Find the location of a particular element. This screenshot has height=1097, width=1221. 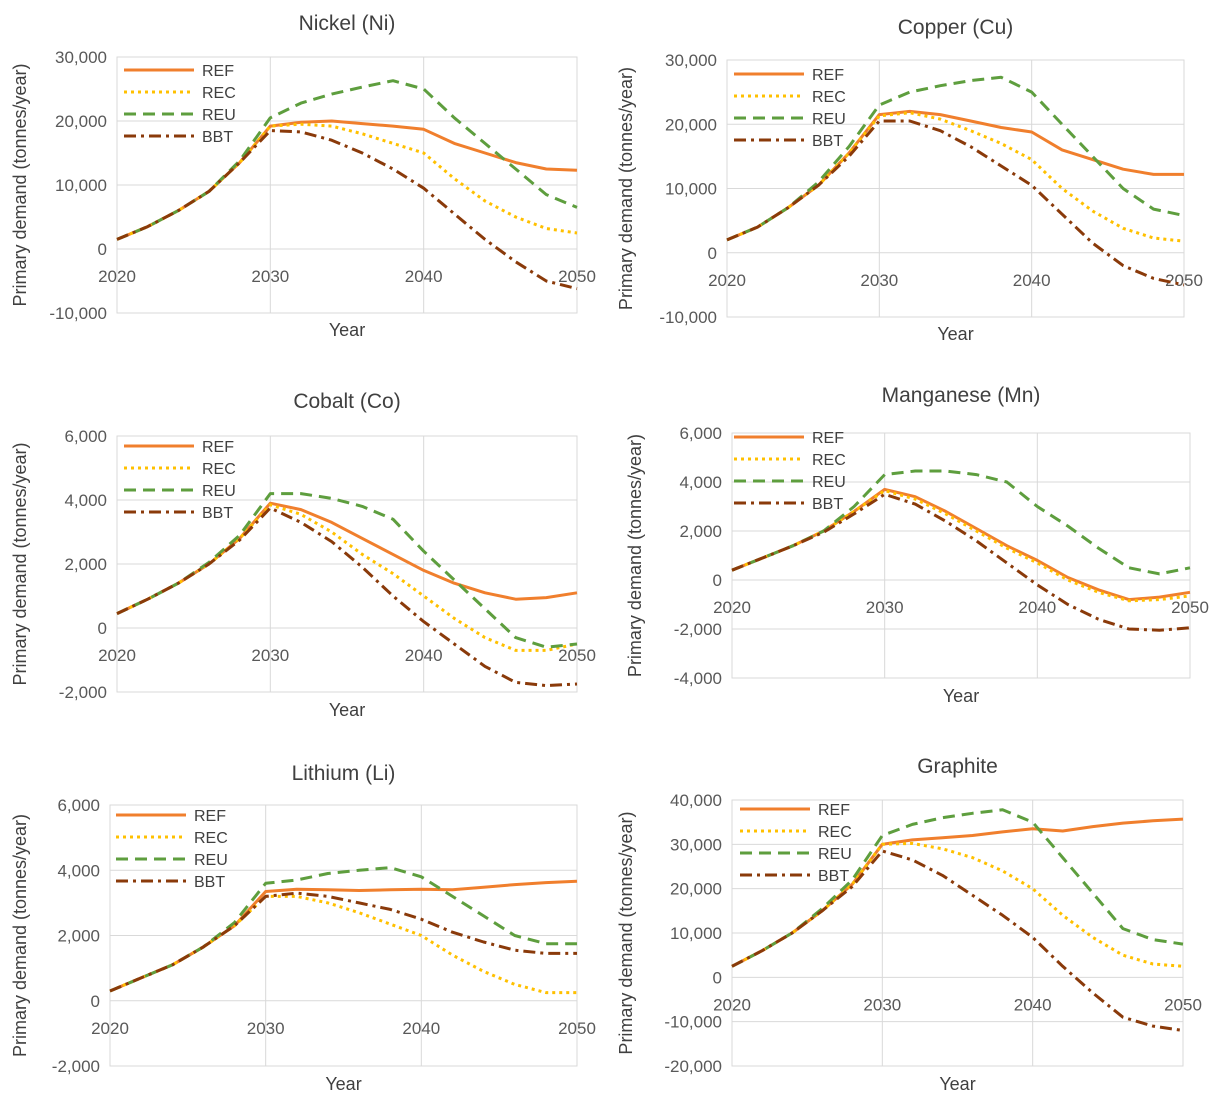

plot-area is located at coordinates (961, 555).